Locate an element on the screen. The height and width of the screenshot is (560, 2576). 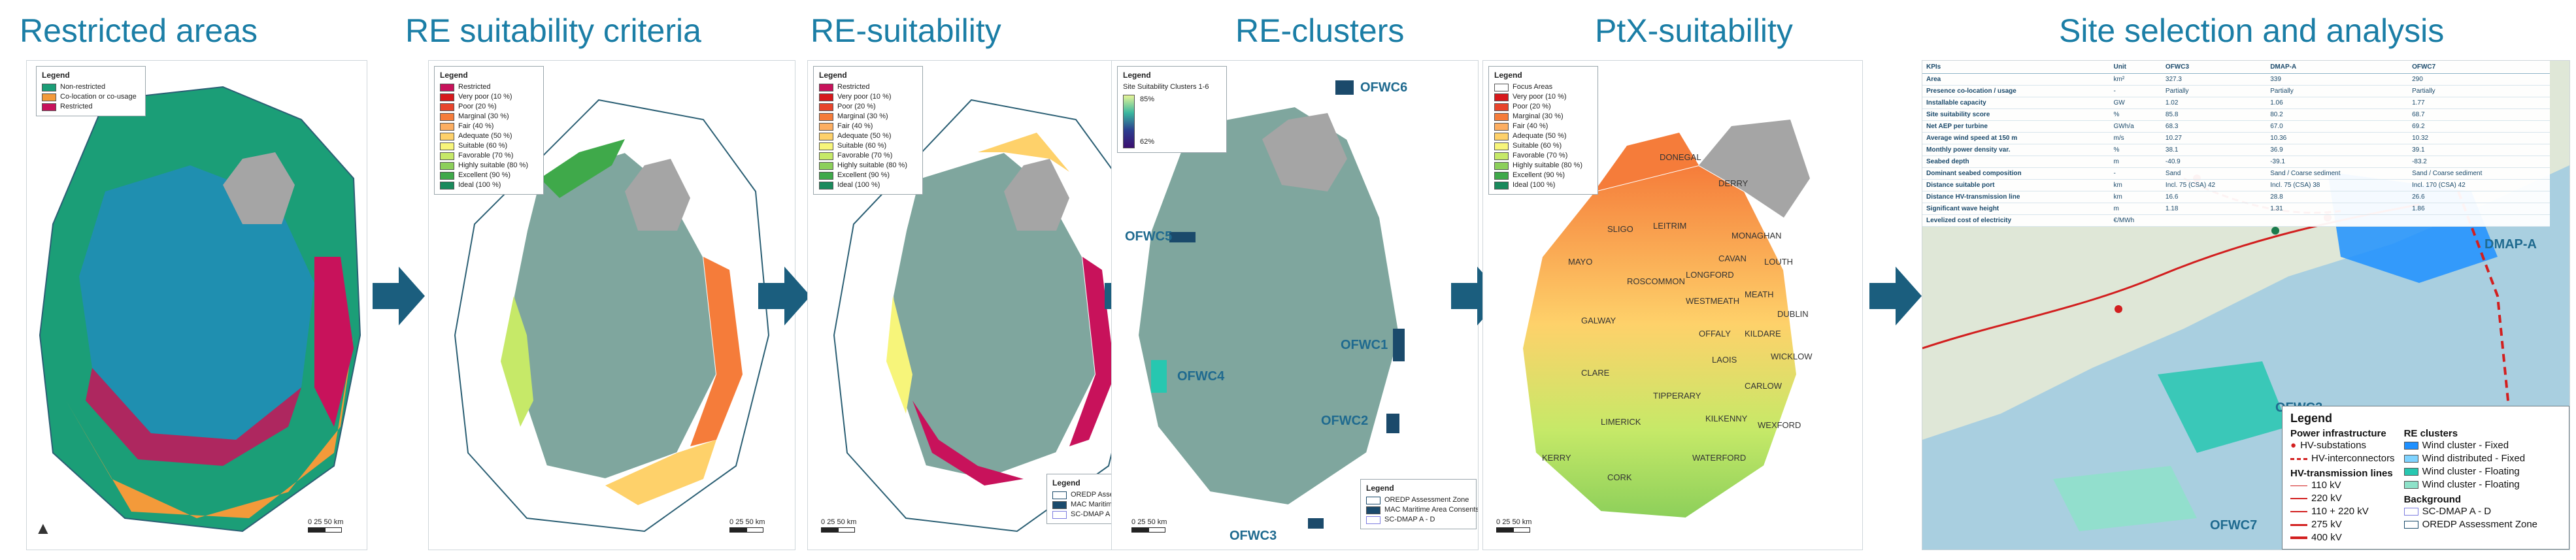
suitability-map is located at coordinates (988, 316).